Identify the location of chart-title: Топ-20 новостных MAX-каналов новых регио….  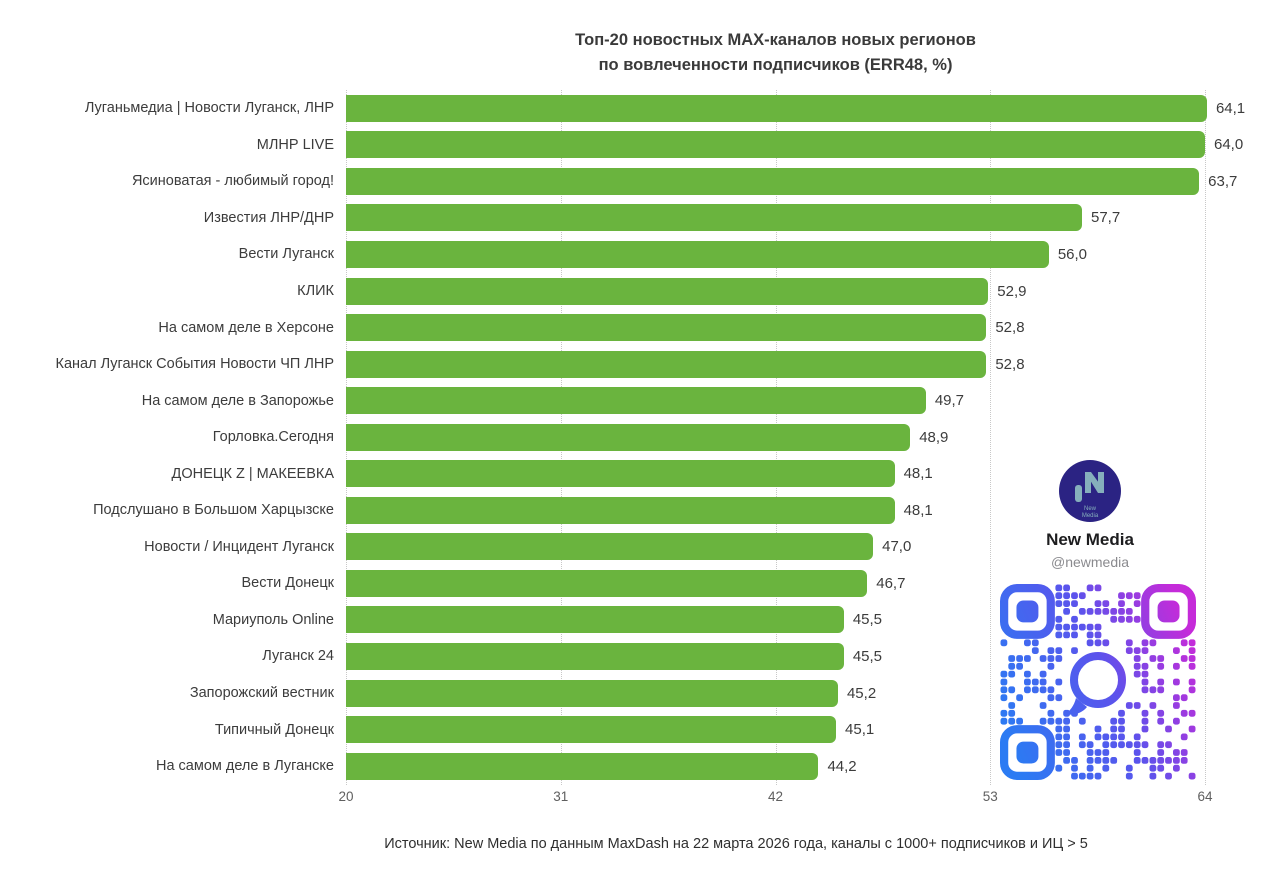
(775, 53).